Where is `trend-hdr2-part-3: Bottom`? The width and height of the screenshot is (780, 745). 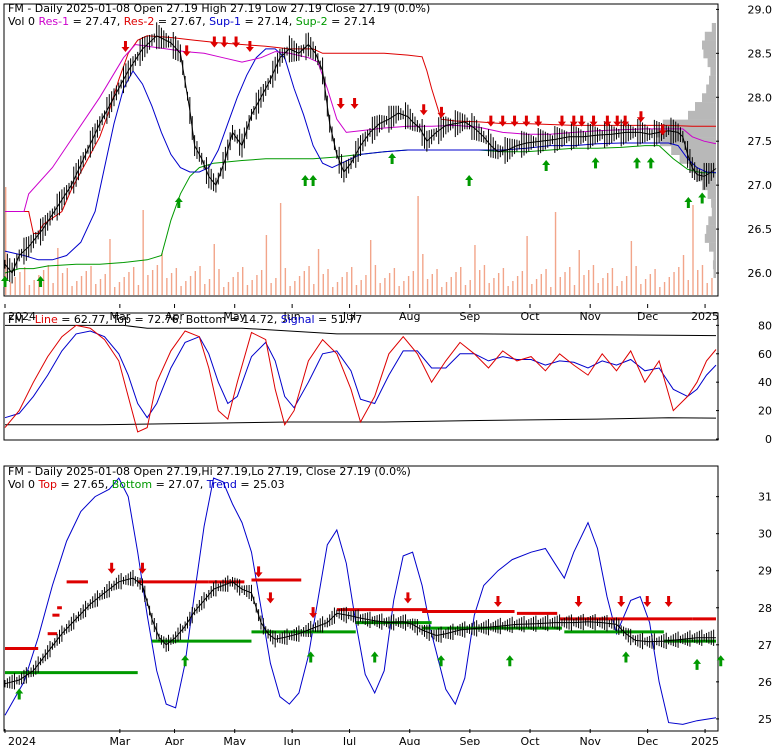
trend-hdr2-part-3: Bottom is located at coordinates (132, 484).